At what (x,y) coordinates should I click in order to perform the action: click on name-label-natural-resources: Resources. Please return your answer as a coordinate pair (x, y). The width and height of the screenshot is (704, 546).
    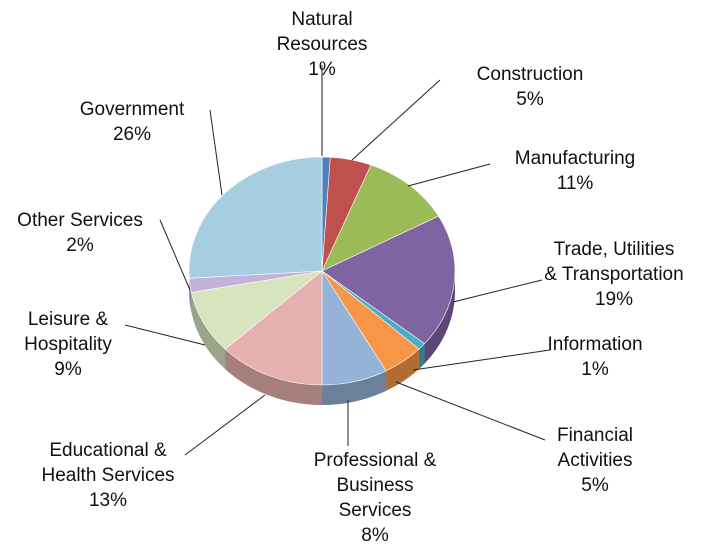
    Looking at the image, I should click on (322, 44).